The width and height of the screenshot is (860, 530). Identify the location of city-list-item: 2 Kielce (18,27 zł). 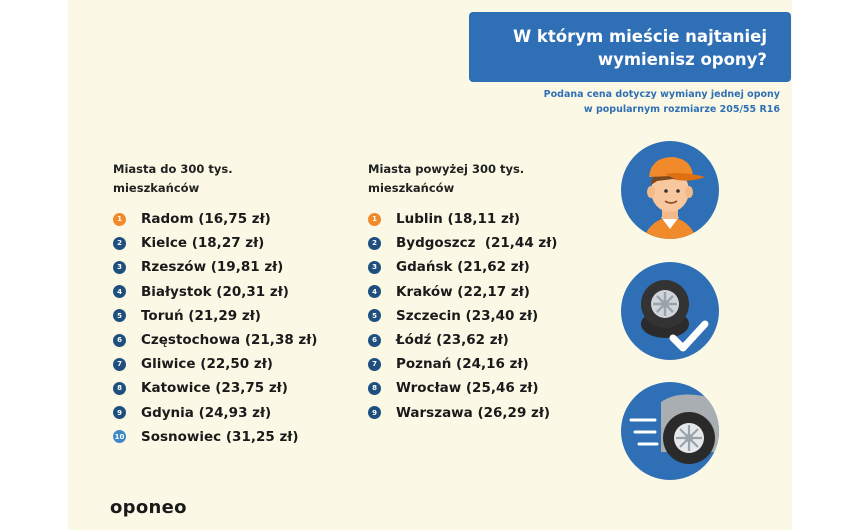
(215, 243).